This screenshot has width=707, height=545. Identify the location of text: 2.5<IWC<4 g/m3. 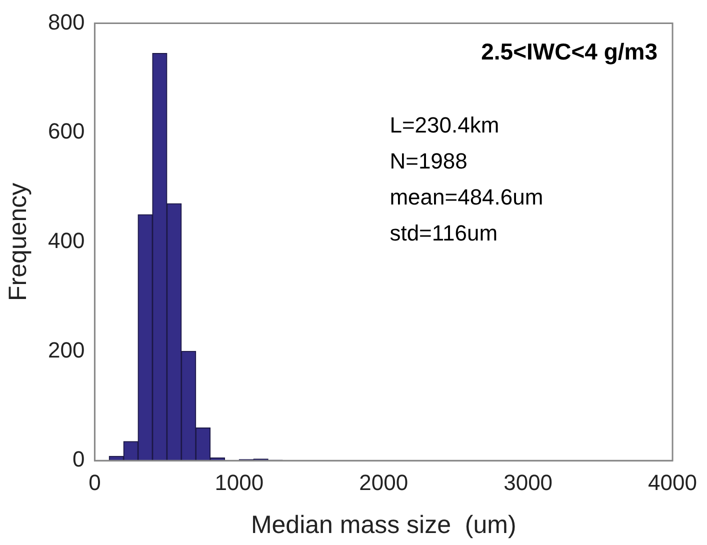
(569, 51).